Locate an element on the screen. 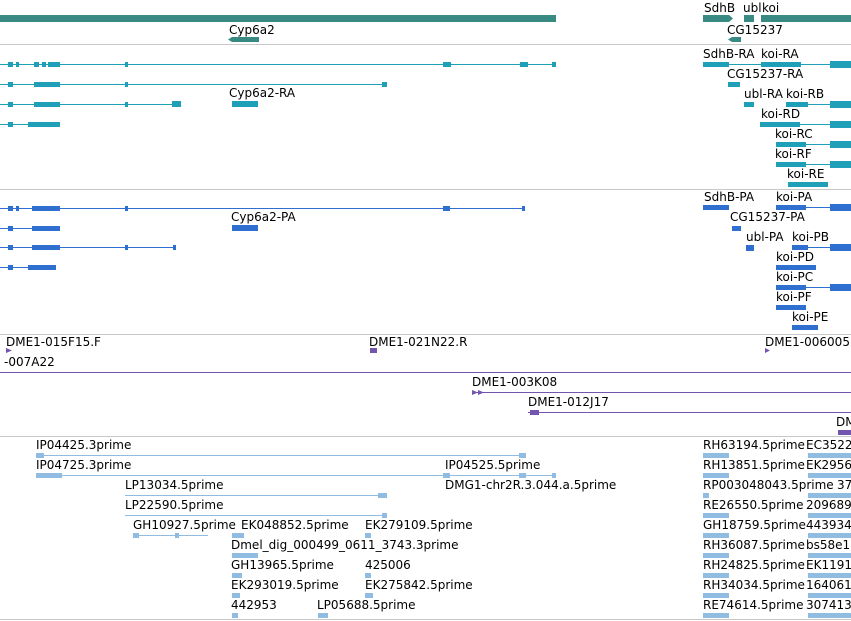 The image size is (851, 621). mrna-label: SdhB-RA is located at coordinates (729, 54).